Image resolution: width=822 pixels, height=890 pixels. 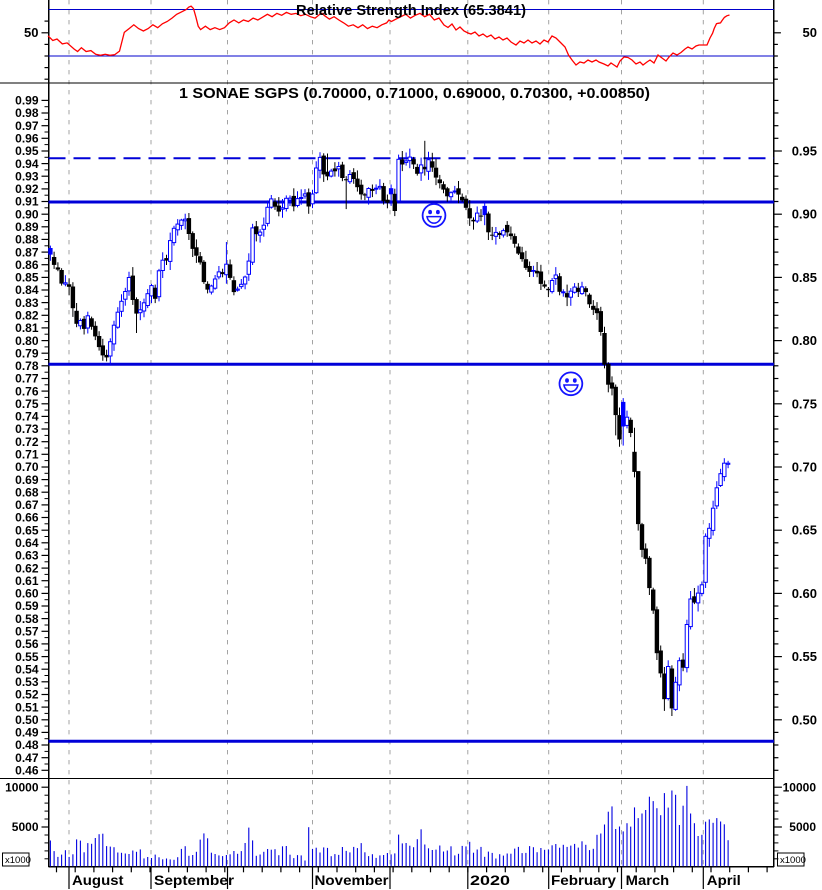 I want to click on svg-text: 0.62, so click(x=27, y=568).